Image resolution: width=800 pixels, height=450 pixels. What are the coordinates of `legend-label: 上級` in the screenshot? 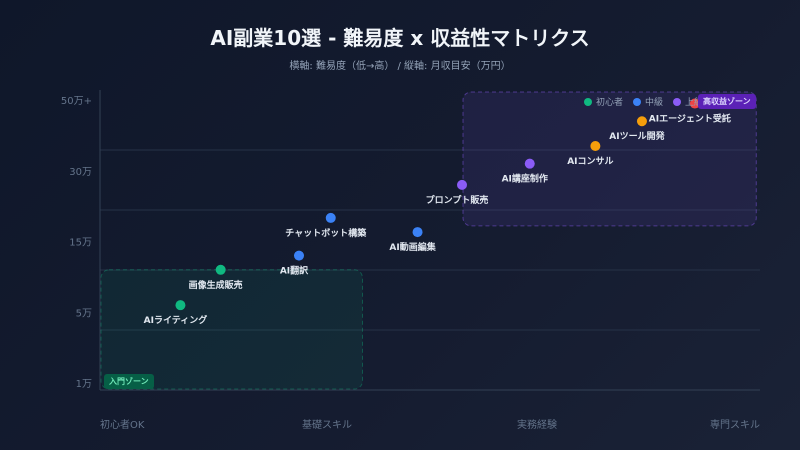 It's located at (694, 103).